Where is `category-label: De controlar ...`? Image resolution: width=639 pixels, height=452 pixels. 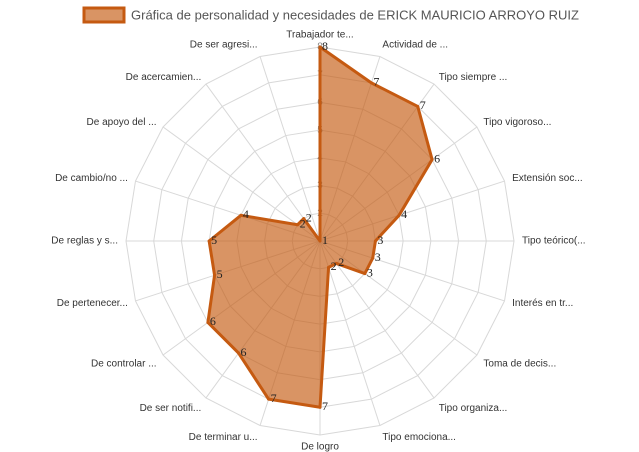 category-label: De controlar ... is located at coordinates (124, 363).